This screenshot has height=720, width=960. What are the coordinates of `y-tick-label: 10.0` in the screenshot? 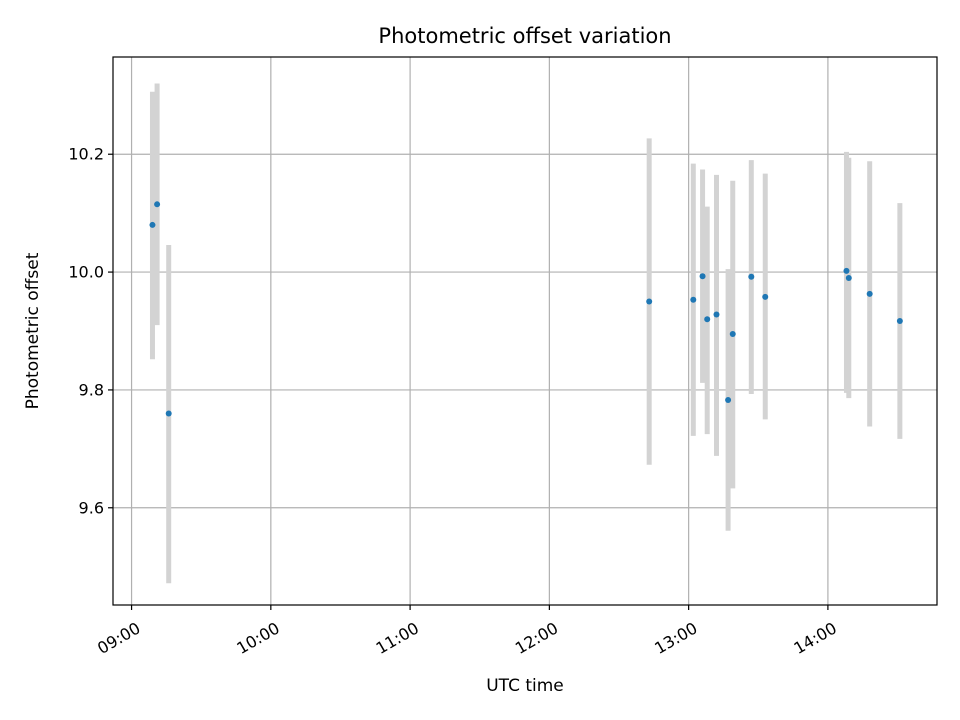 It's located at (86, 272).